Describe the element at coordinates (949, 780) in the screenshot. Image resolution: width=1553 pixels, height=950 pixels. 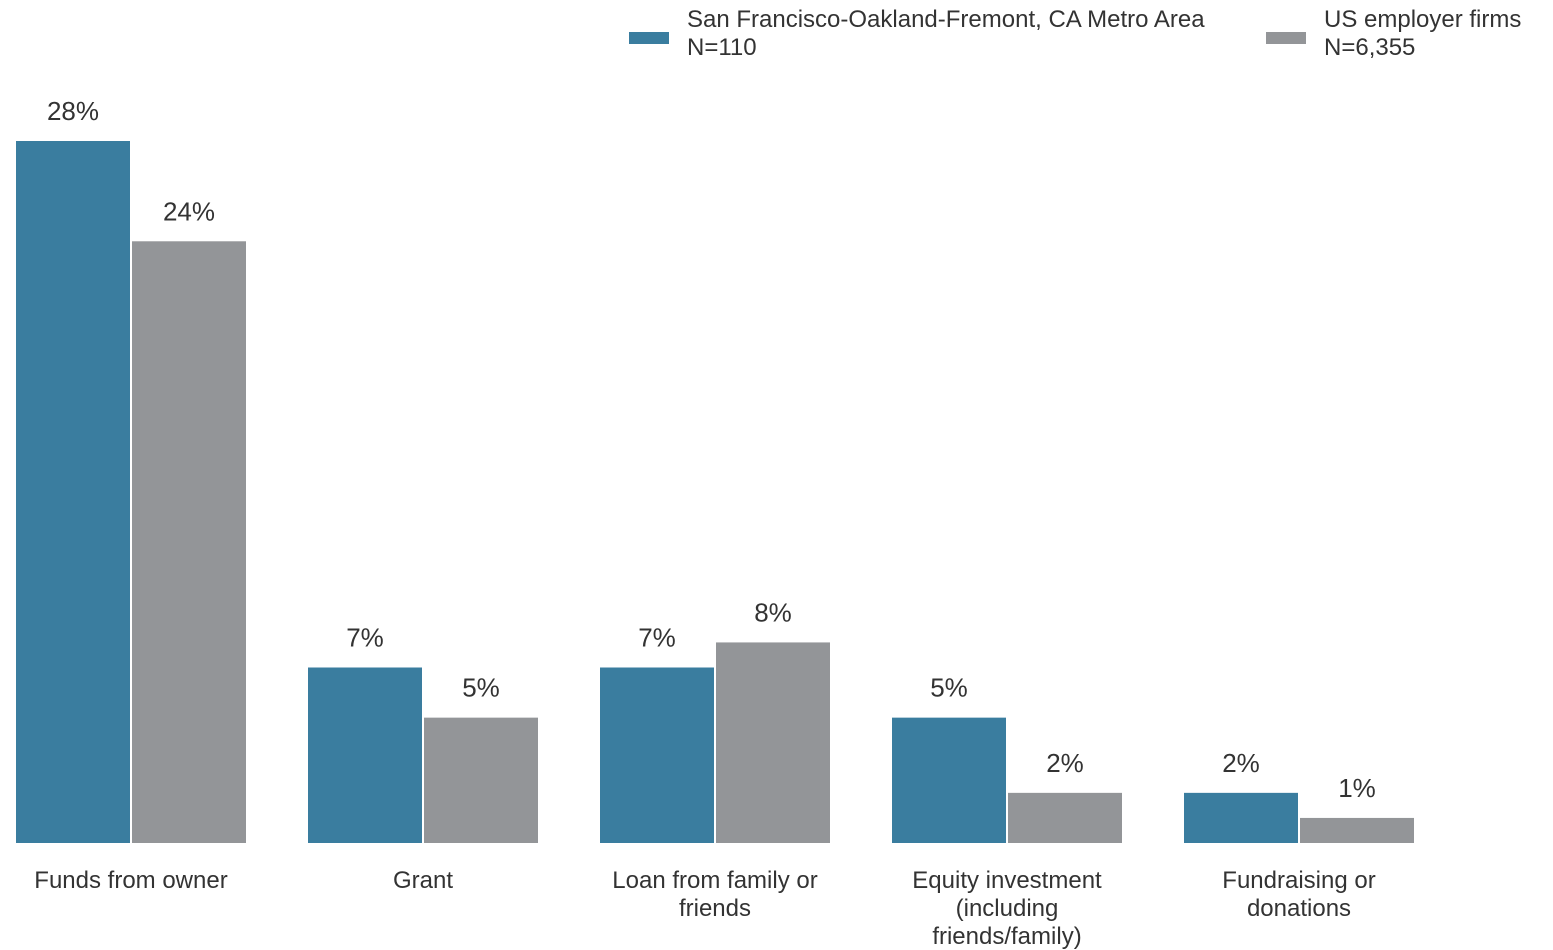
I see `bar-series0-cat3` at that location.